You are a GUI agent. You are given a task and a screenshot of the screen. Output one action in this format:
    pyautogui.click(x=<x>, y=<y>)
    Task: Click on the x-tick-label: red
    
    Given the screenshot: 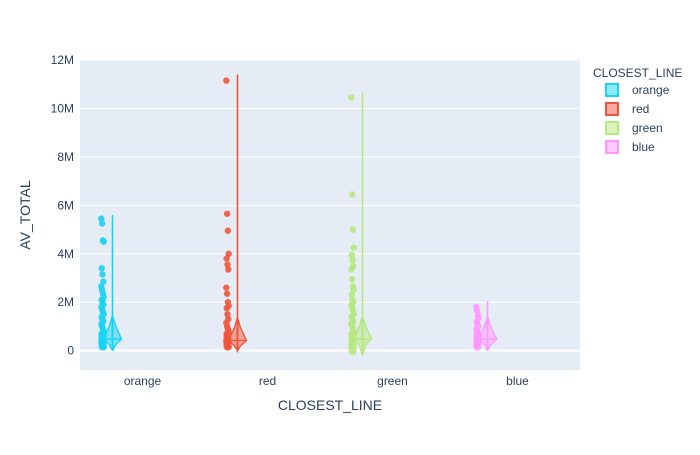 What is the action you would take?
    pyautogui.click(x=267, y=381)
    